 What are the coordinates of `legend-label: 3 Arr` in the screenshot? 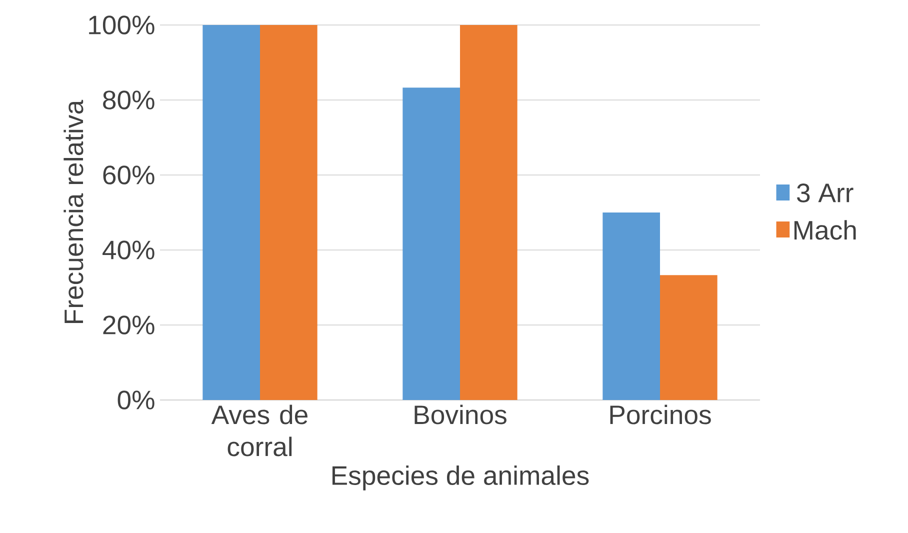 It's located at (825, 193).